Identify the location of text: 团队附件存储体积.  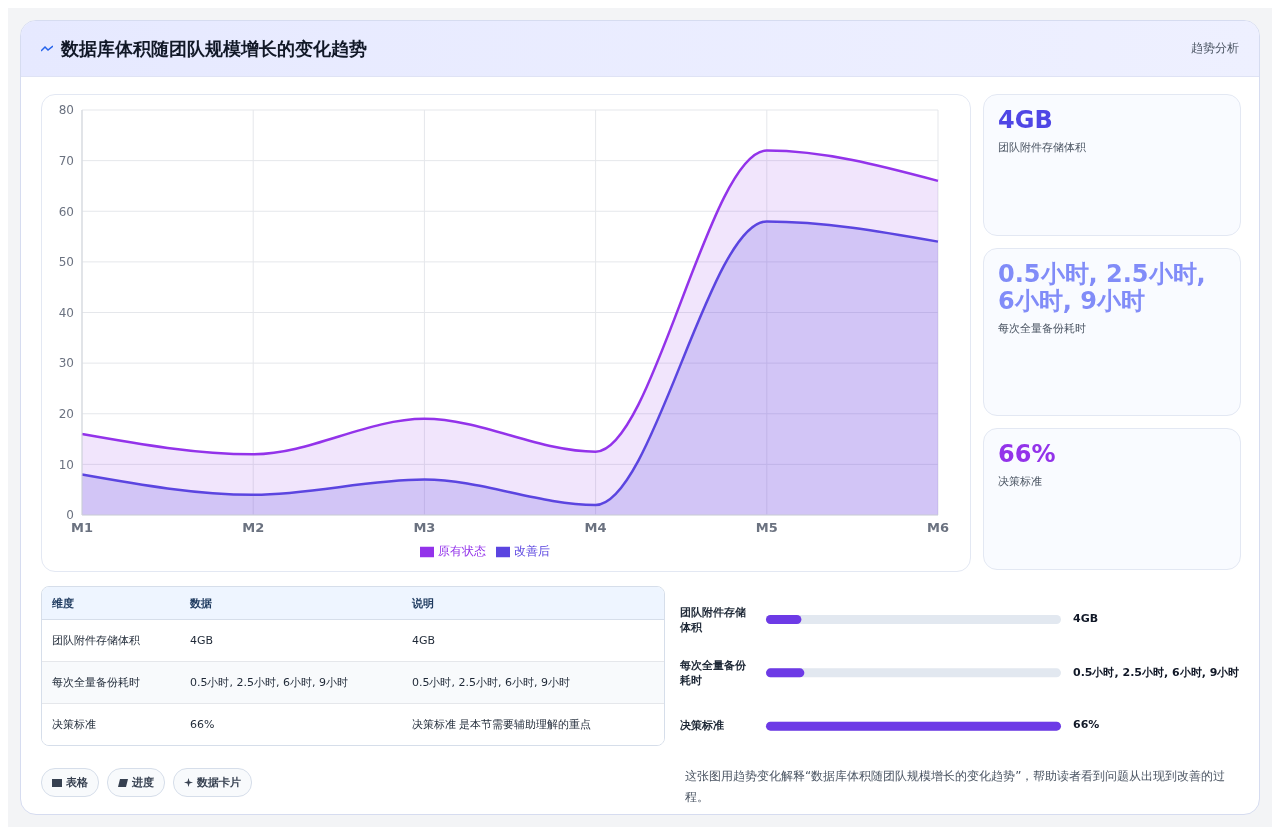
(1042, 147).